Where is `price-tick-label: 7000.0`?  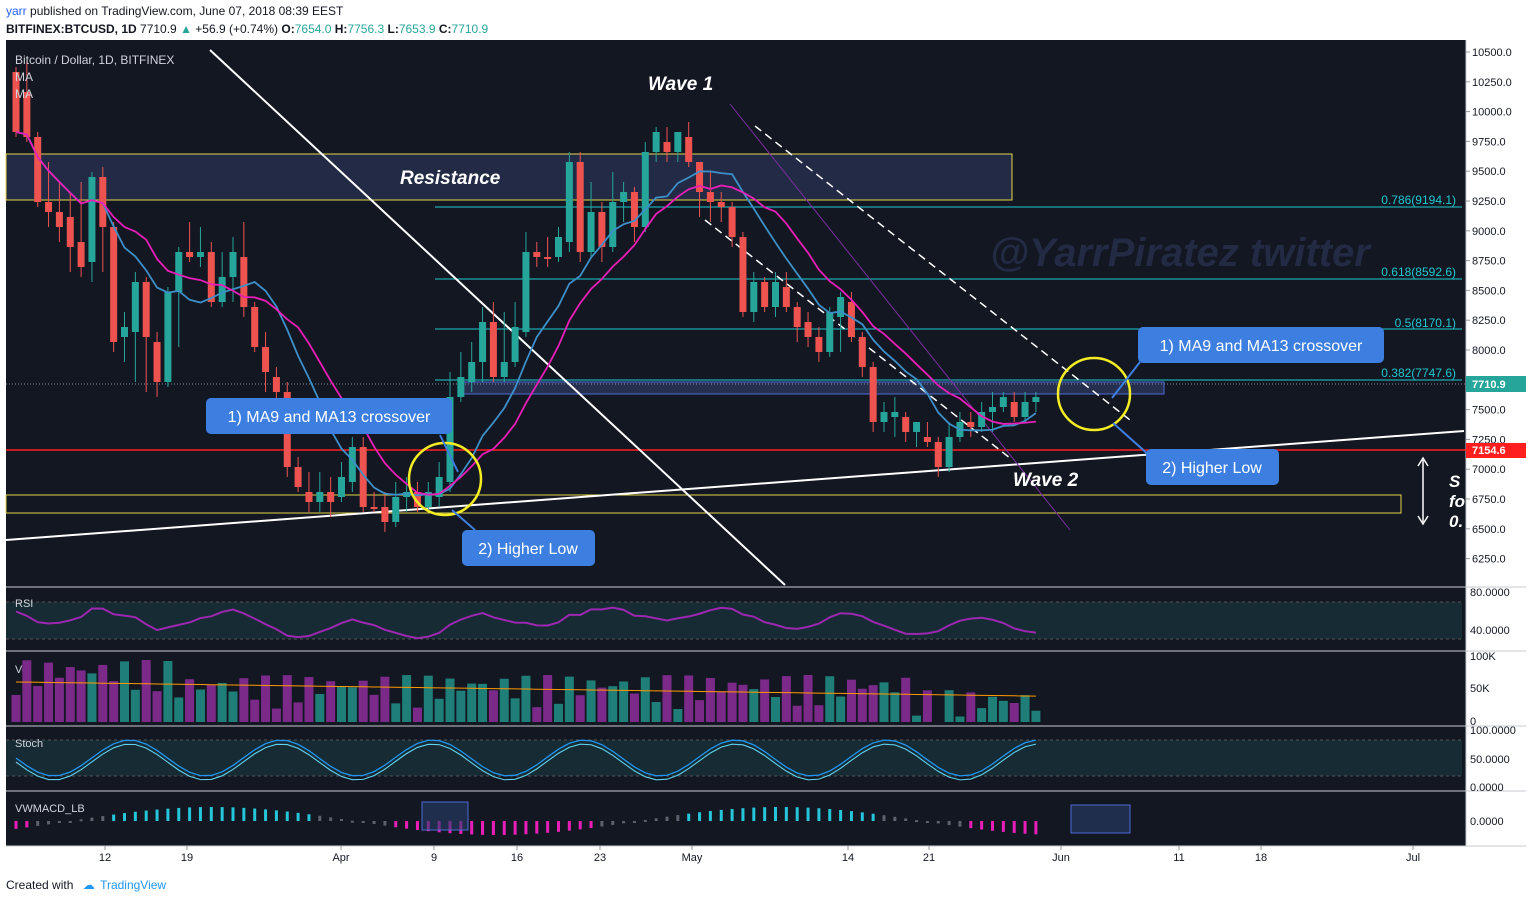 price-tick-label: 7000.0 is located at coordinates (1489, 470).